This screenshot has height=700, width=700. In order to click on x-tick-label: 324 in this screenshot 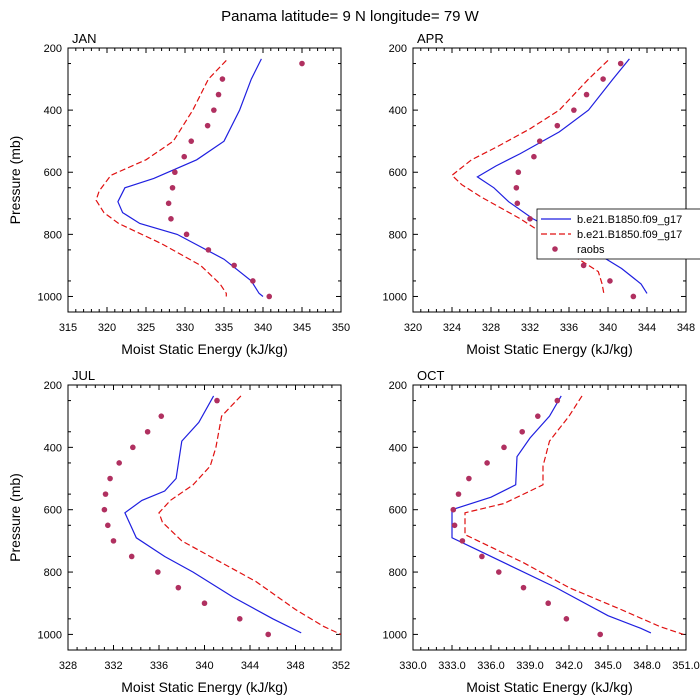, I will do `click(452, 328)`.